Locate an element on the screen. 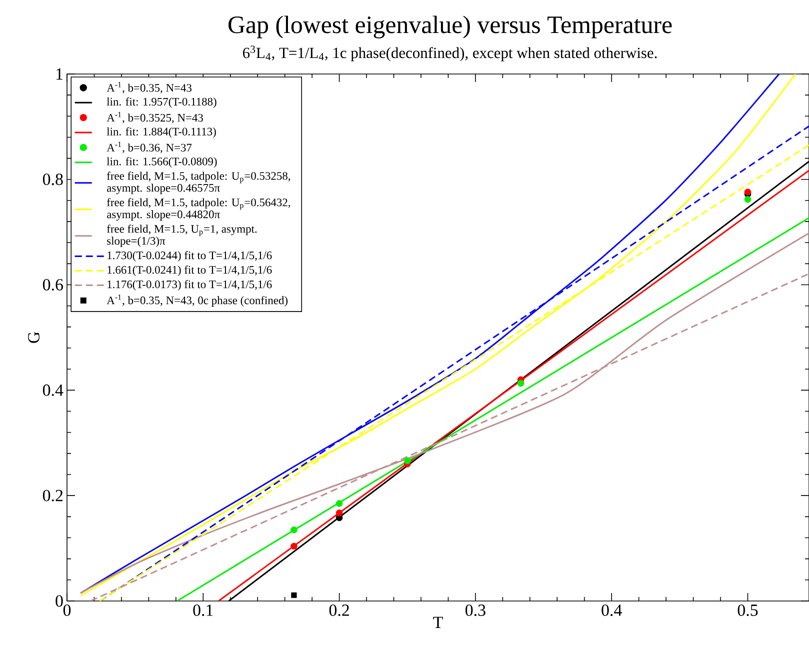 The image size is (809, 651). y-tick-label: 0.6 is located at coordinates (52, 285).